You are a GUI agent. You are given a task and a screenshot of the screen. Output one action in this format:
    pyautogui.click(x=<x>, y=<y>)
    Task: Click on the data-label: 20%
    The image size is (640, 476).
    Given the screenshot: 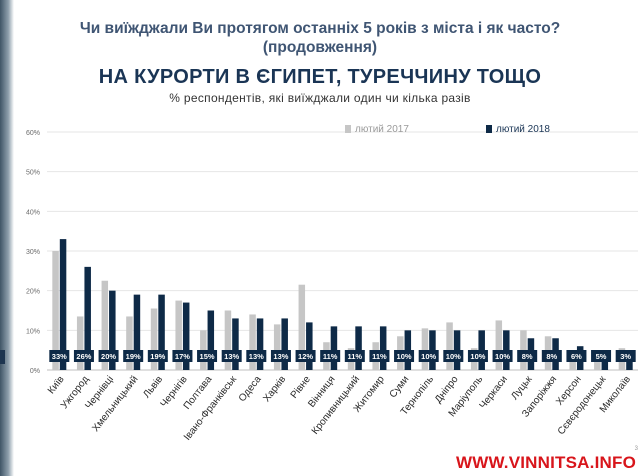 What is the action you would take?
    pyautogui.click(x=108, y=356)
    